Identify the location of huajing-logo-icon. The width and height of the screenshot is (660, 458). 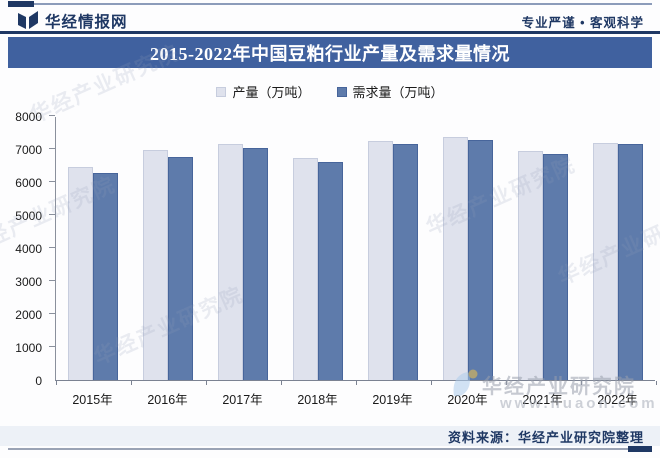
(28, 20).